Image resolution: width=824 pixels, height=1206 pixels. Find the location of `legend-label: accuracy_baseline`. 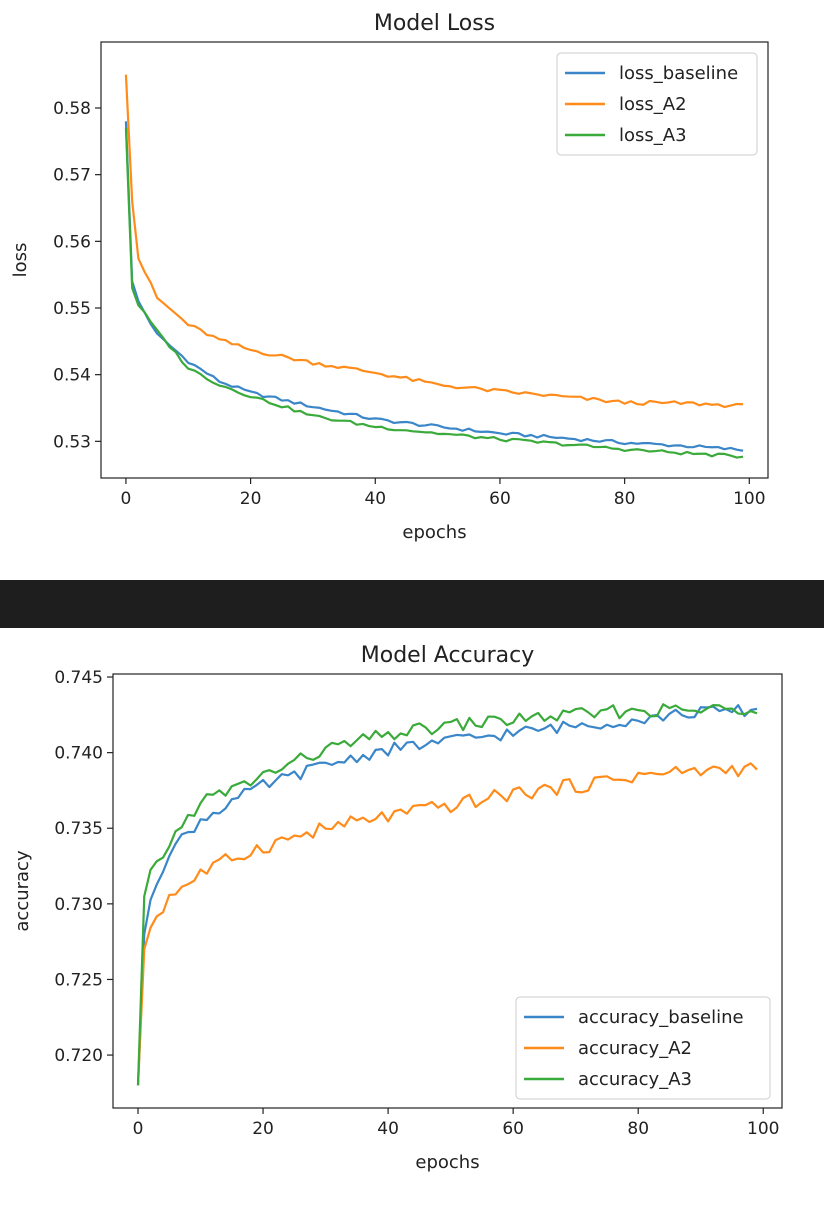

legend-label: accuracy_baseline is located at coordinates (661, 1017).